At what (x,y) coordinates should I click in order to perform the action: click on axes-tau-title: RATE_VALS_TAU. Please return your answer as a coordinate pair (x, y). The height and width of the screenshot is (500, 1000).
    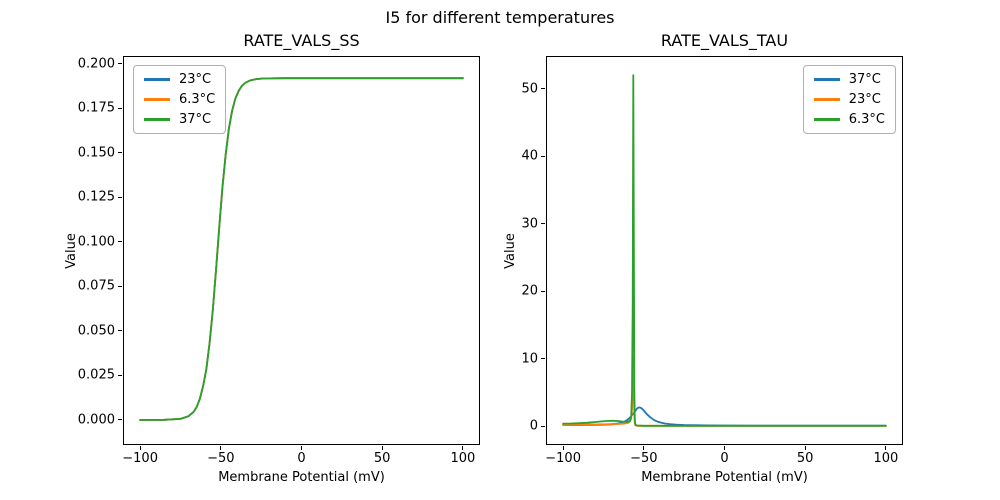
    Looking at the image, I should click on (724, 40).